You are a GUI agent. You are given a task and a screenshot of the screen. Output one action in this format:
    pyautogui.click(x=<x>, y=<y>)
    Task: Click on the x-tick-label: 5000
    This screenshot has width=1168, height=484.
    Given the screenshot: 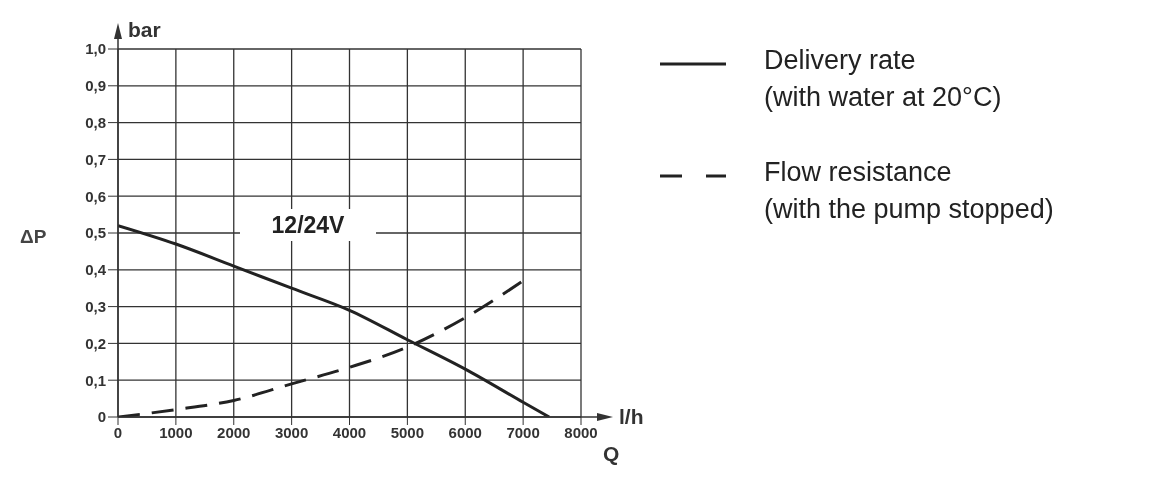 What is the action you would take?
    pyautogui.click(x=407, y=432)
    